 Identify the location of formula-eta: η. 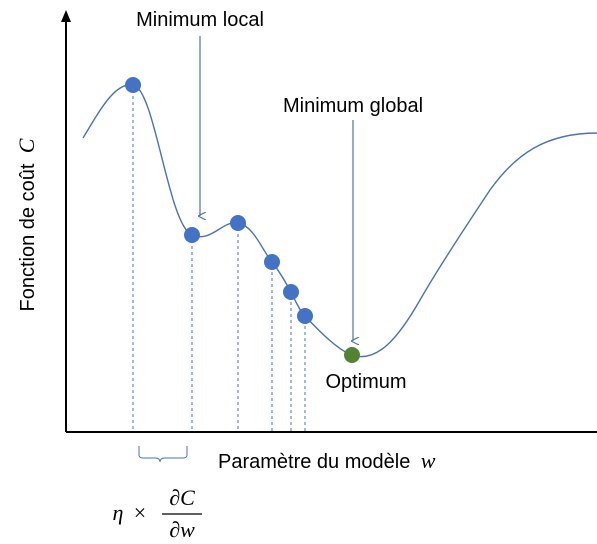
(118, 512).